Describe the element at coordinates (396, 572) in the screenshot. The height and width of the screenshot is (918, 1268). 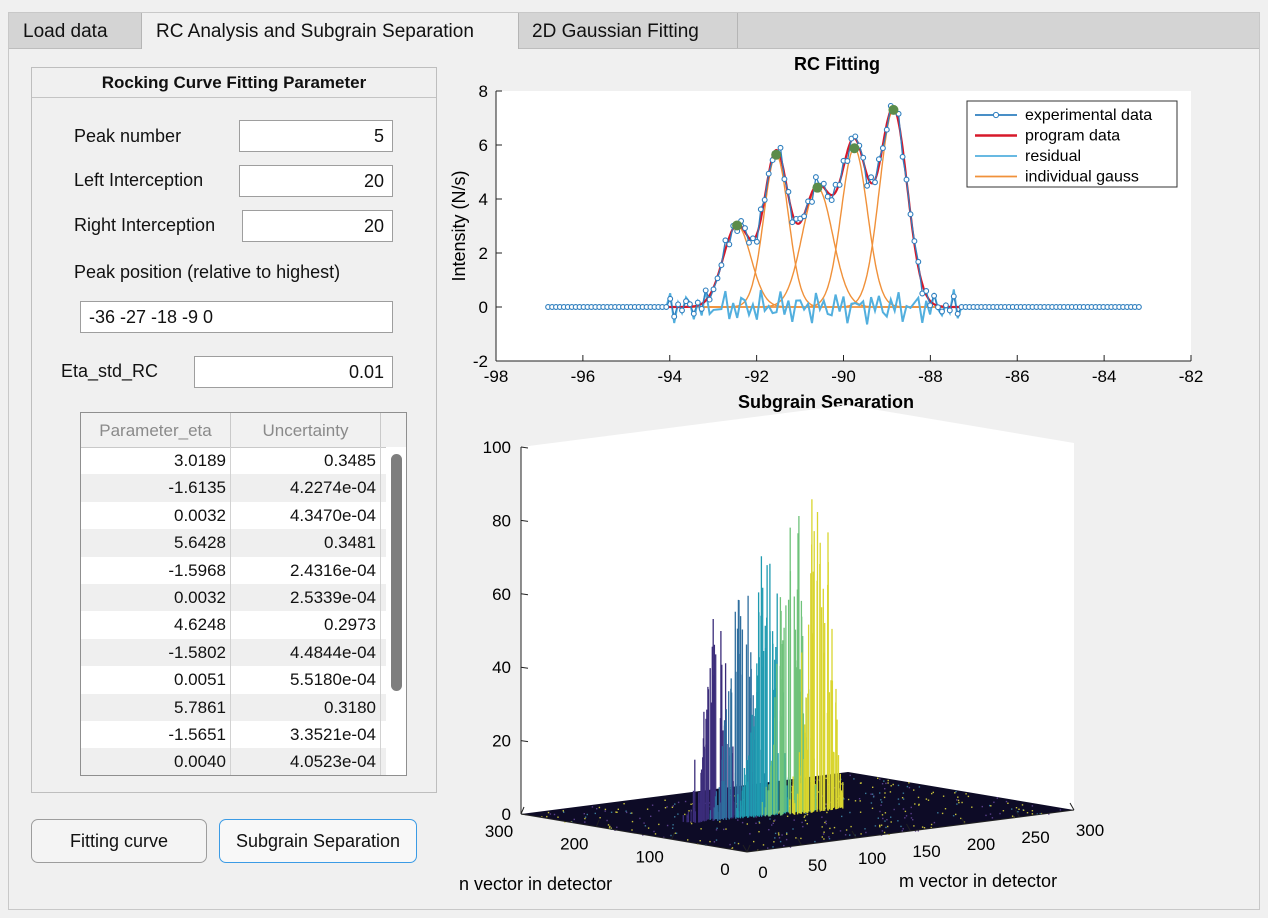
I see `scrollbar-thumb` at that location.